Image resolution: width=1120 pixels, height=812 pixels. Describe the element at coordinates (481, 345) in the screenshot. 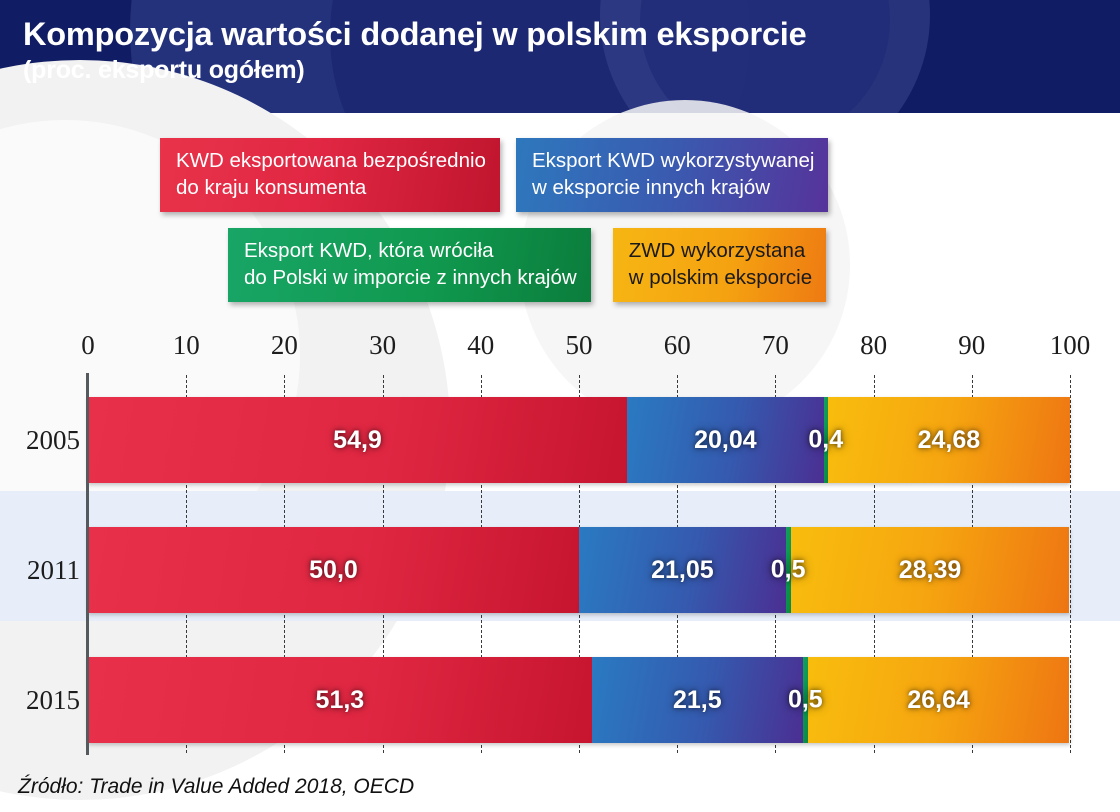

I see `x-tick-label-40: 40` at that location.